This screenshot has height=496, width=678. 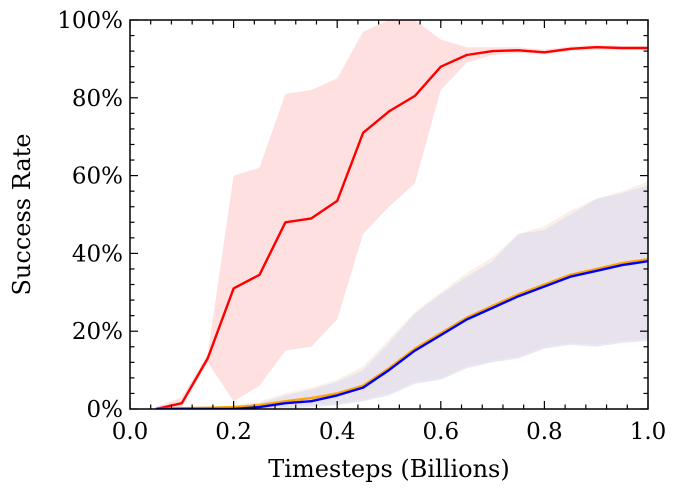 What do you see at coordinates (441, 432) in the screenshot?
I see `x-tick-label: 0.6` at bounding box center [441, 432].